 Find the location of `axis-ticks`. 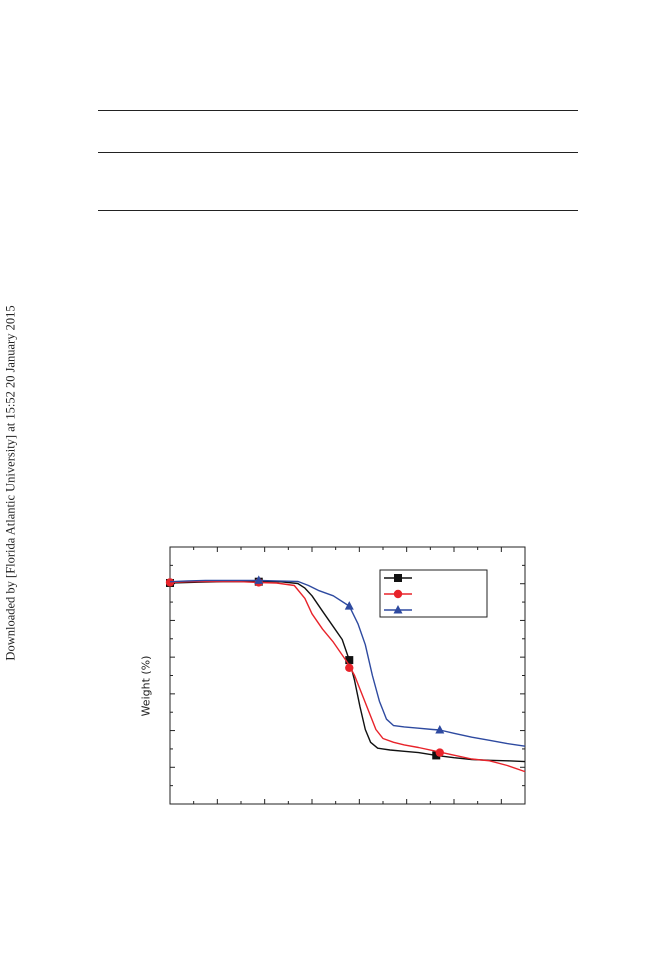

axis-ticks is located at coordinates (347, 675).